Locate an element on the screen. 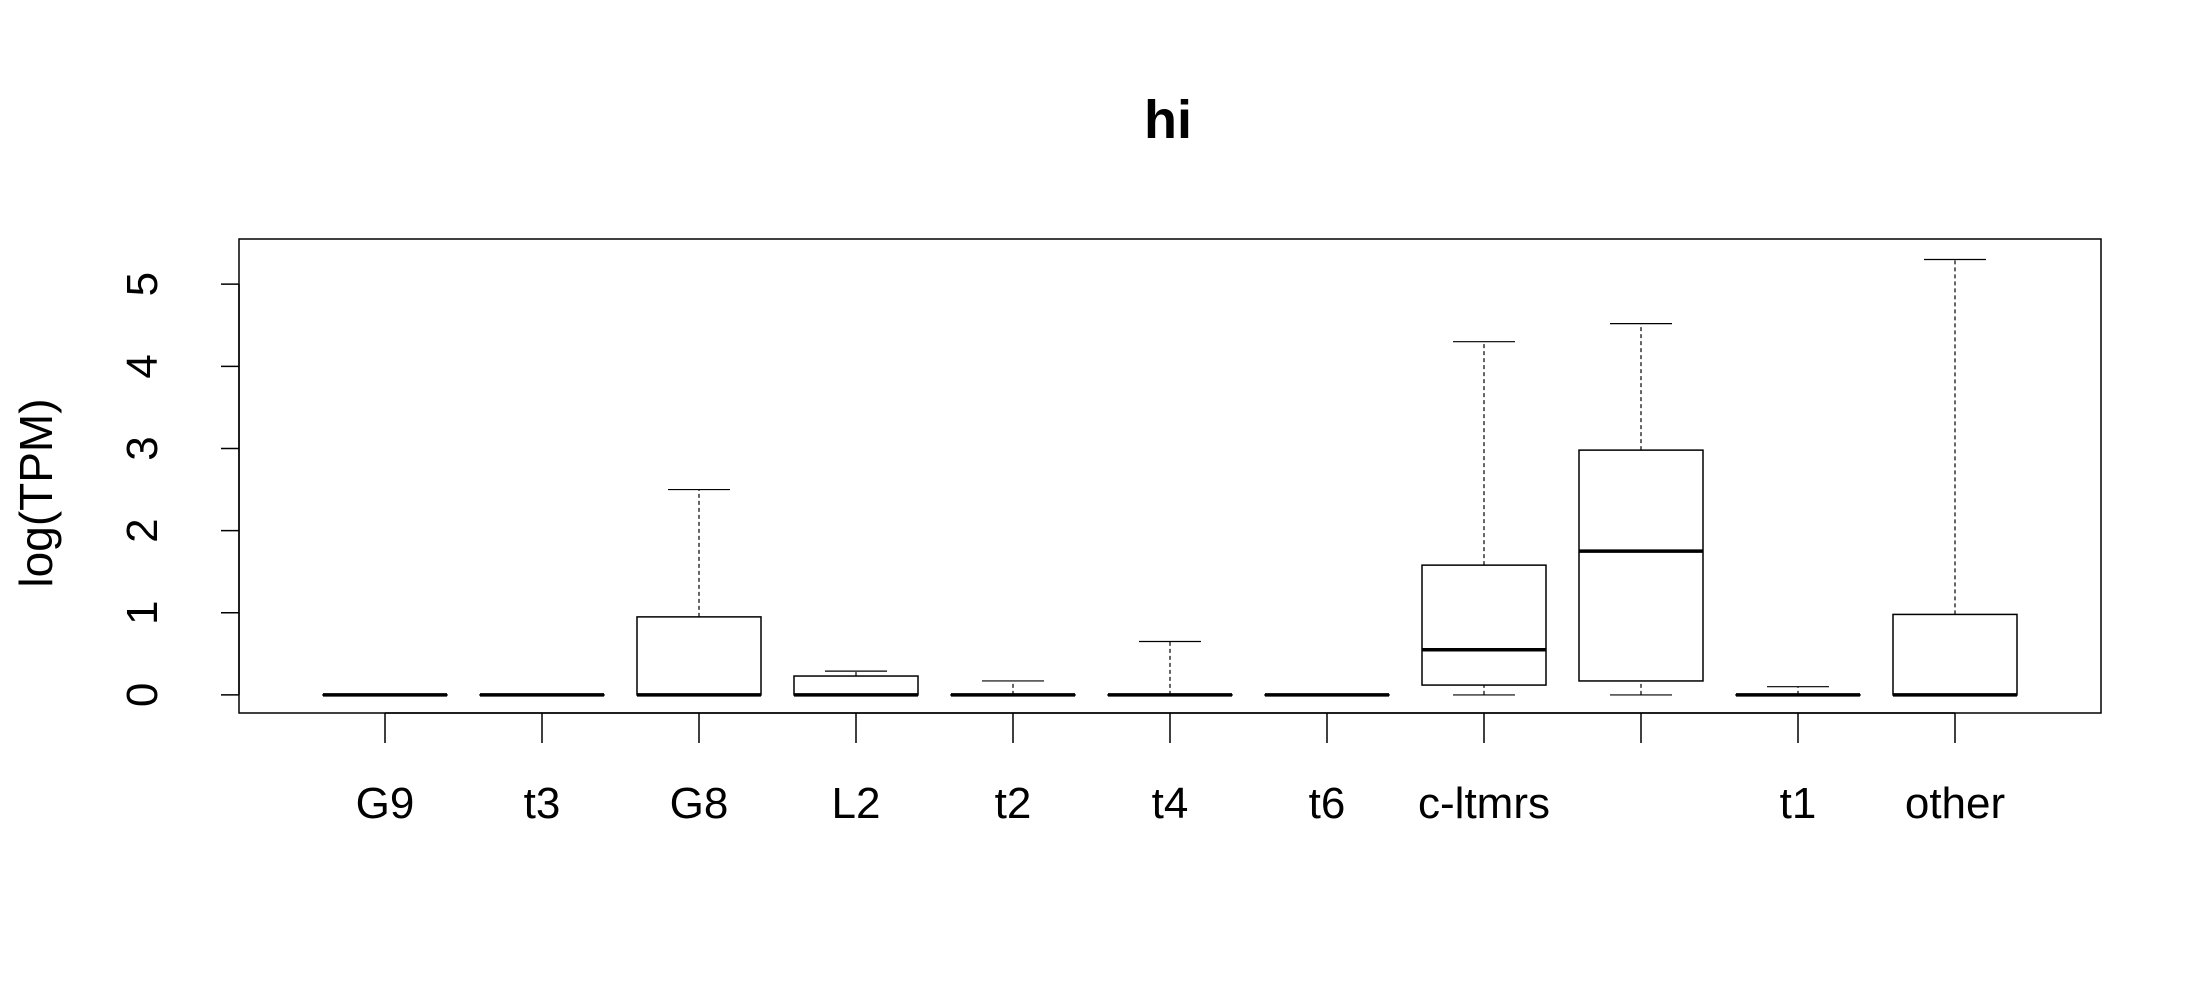 Image resolution: width=2200 pixels, height=1000 pixels. y-axis-label: log(TPM) is located at coordinates (36, 492).